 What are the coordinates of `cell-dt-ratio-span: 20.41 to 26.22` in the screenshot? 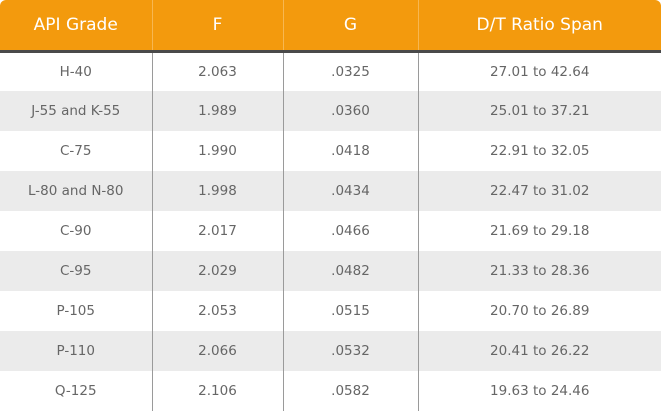 It's located at (539, 351).